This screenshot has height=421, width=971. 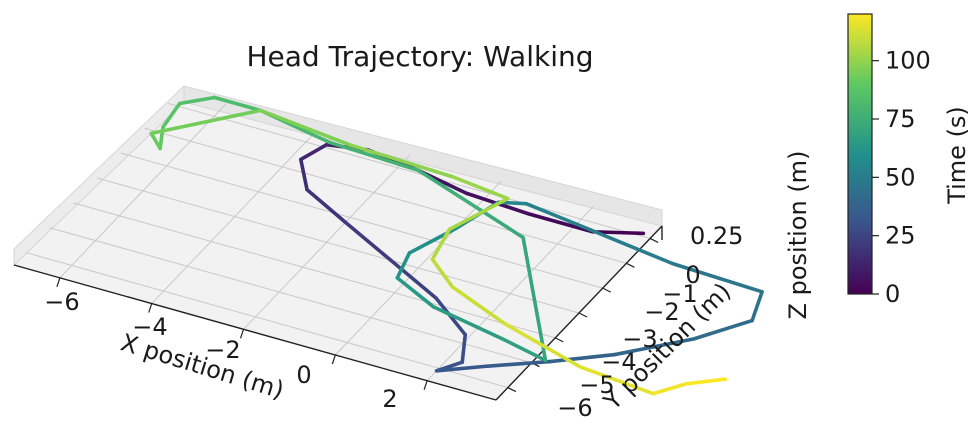 What do you see at coordinates (389, 399) in the screenshot?
I see `x-tick-label: 2` at bounding box center [389, 399].